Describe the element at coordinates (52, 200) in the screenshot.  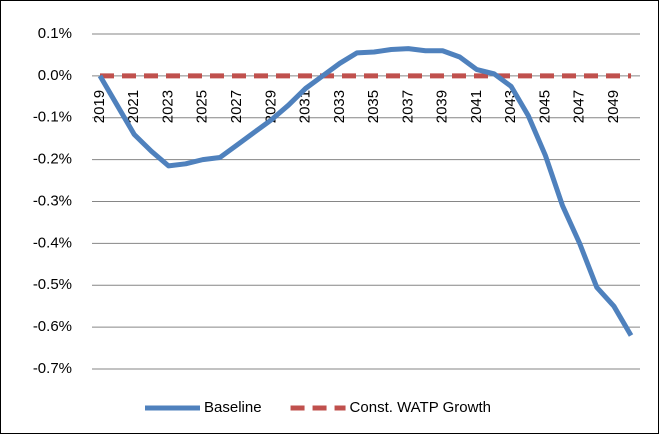
I see `y-tick-label: -0.3%` at that location.